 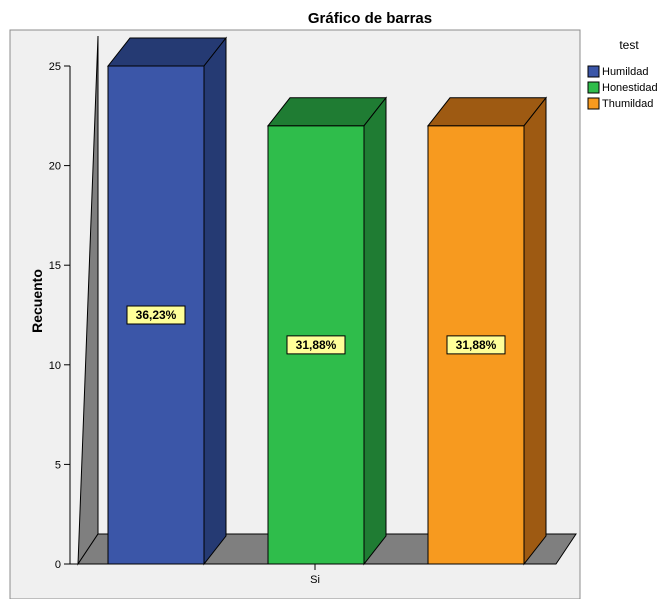 What do you see at coordinates (55, 167) in the screenshot?
I see `y-tick-label: 20` at bounding box center [55, 167].